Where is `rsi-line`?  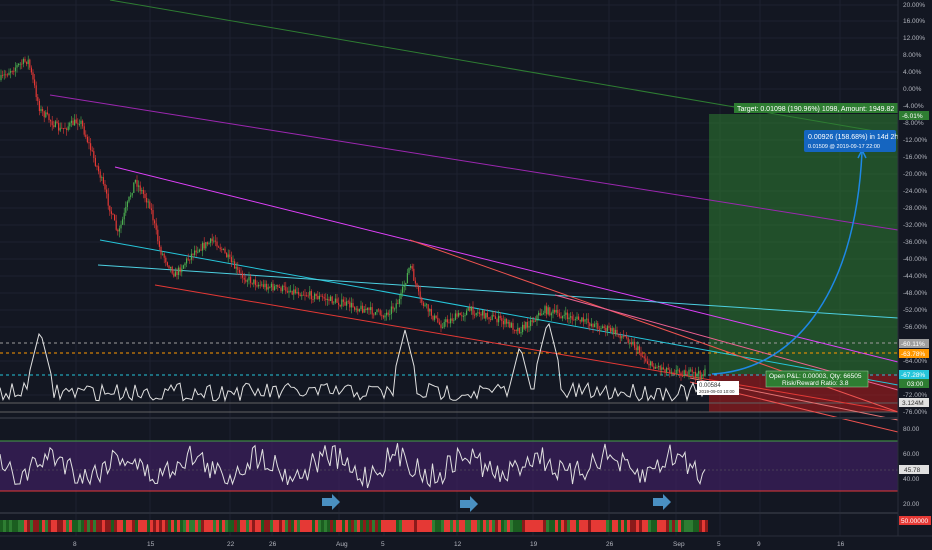
rsi-line is located at coordinates (353, 466).